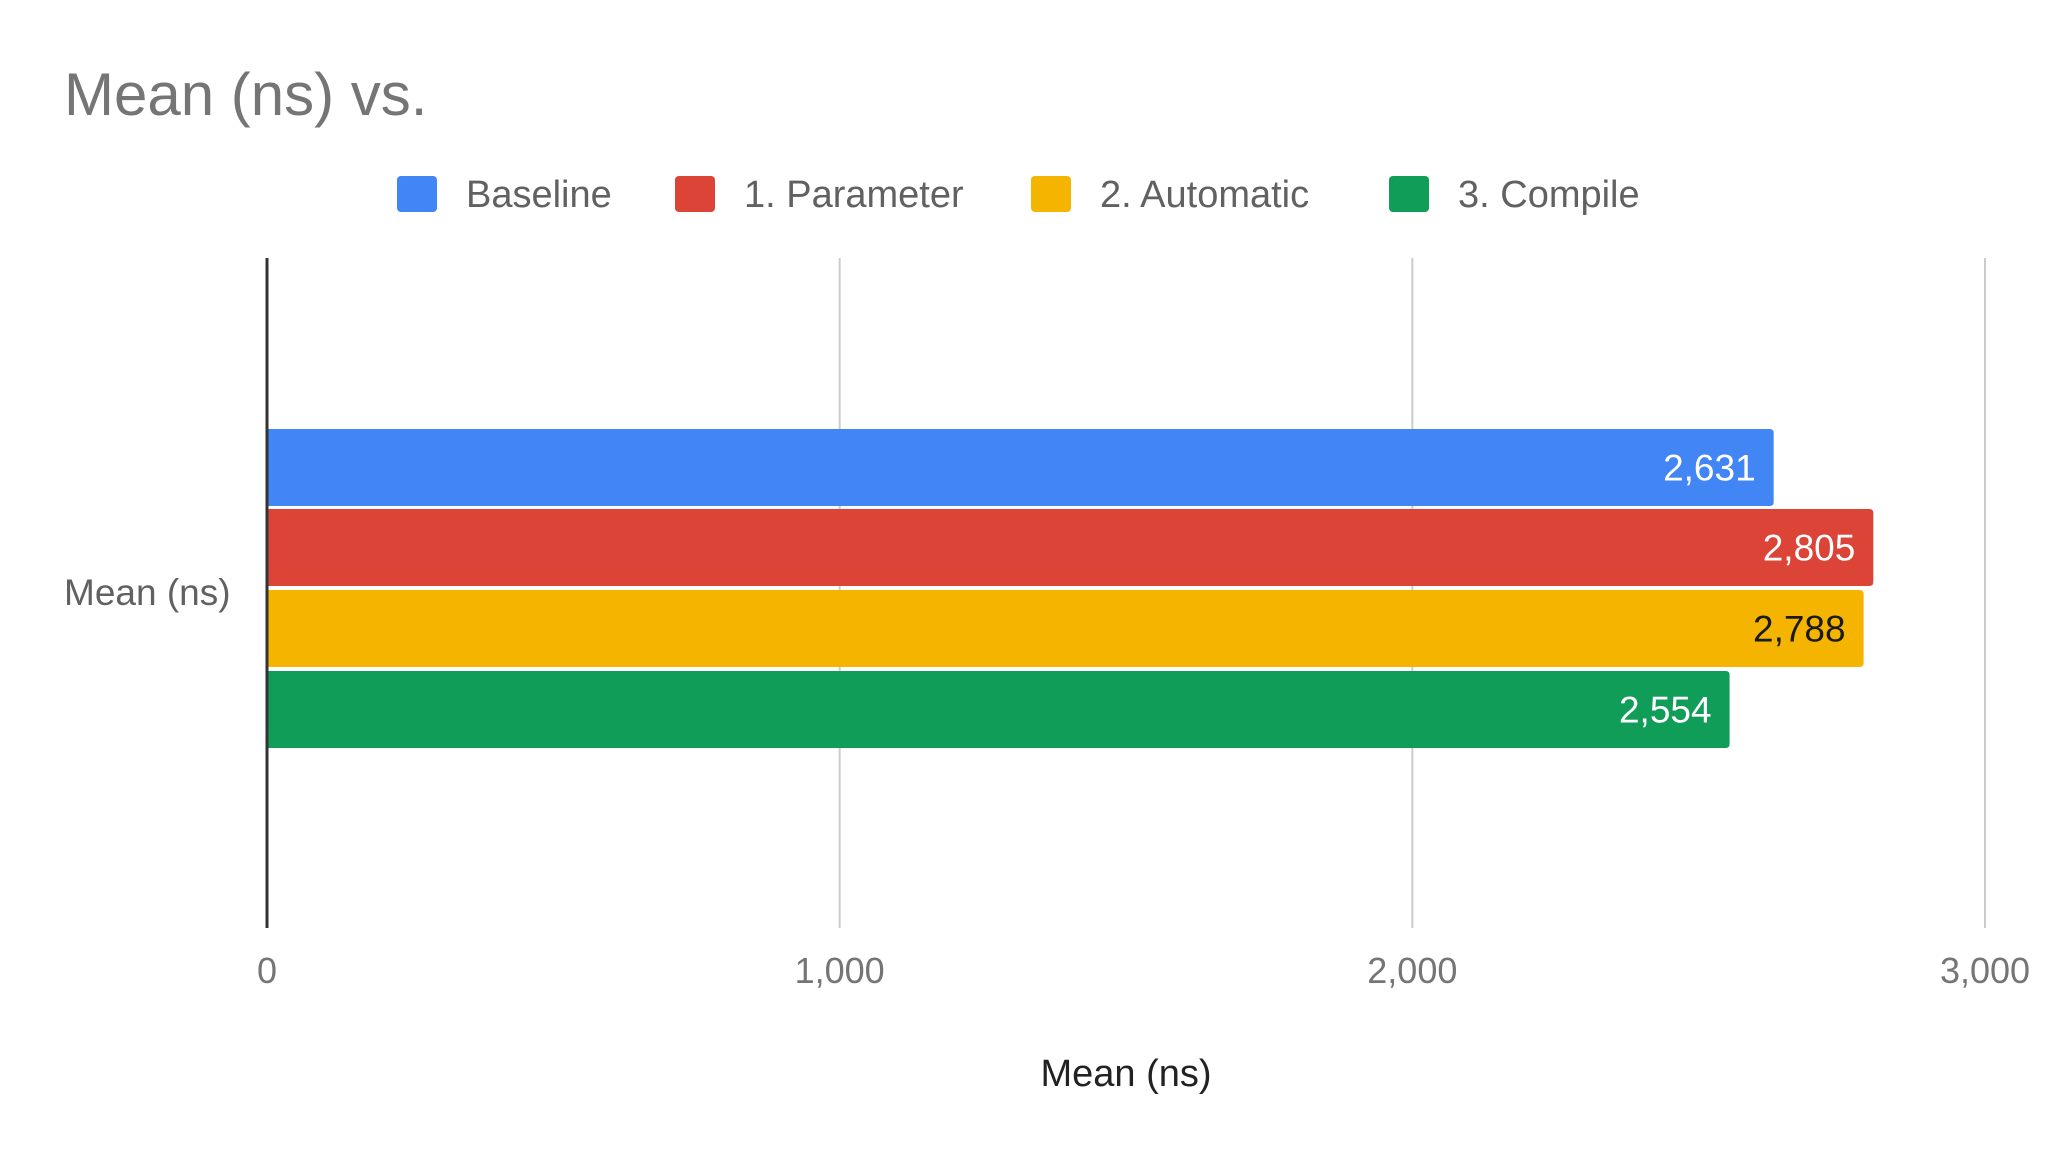 The height and width of the screenshot is (1152, 2048). Describe the element at coordinates (1549, 195) in the screenshot. I see `legend-label-3-compile: 3. Compile` at that location.